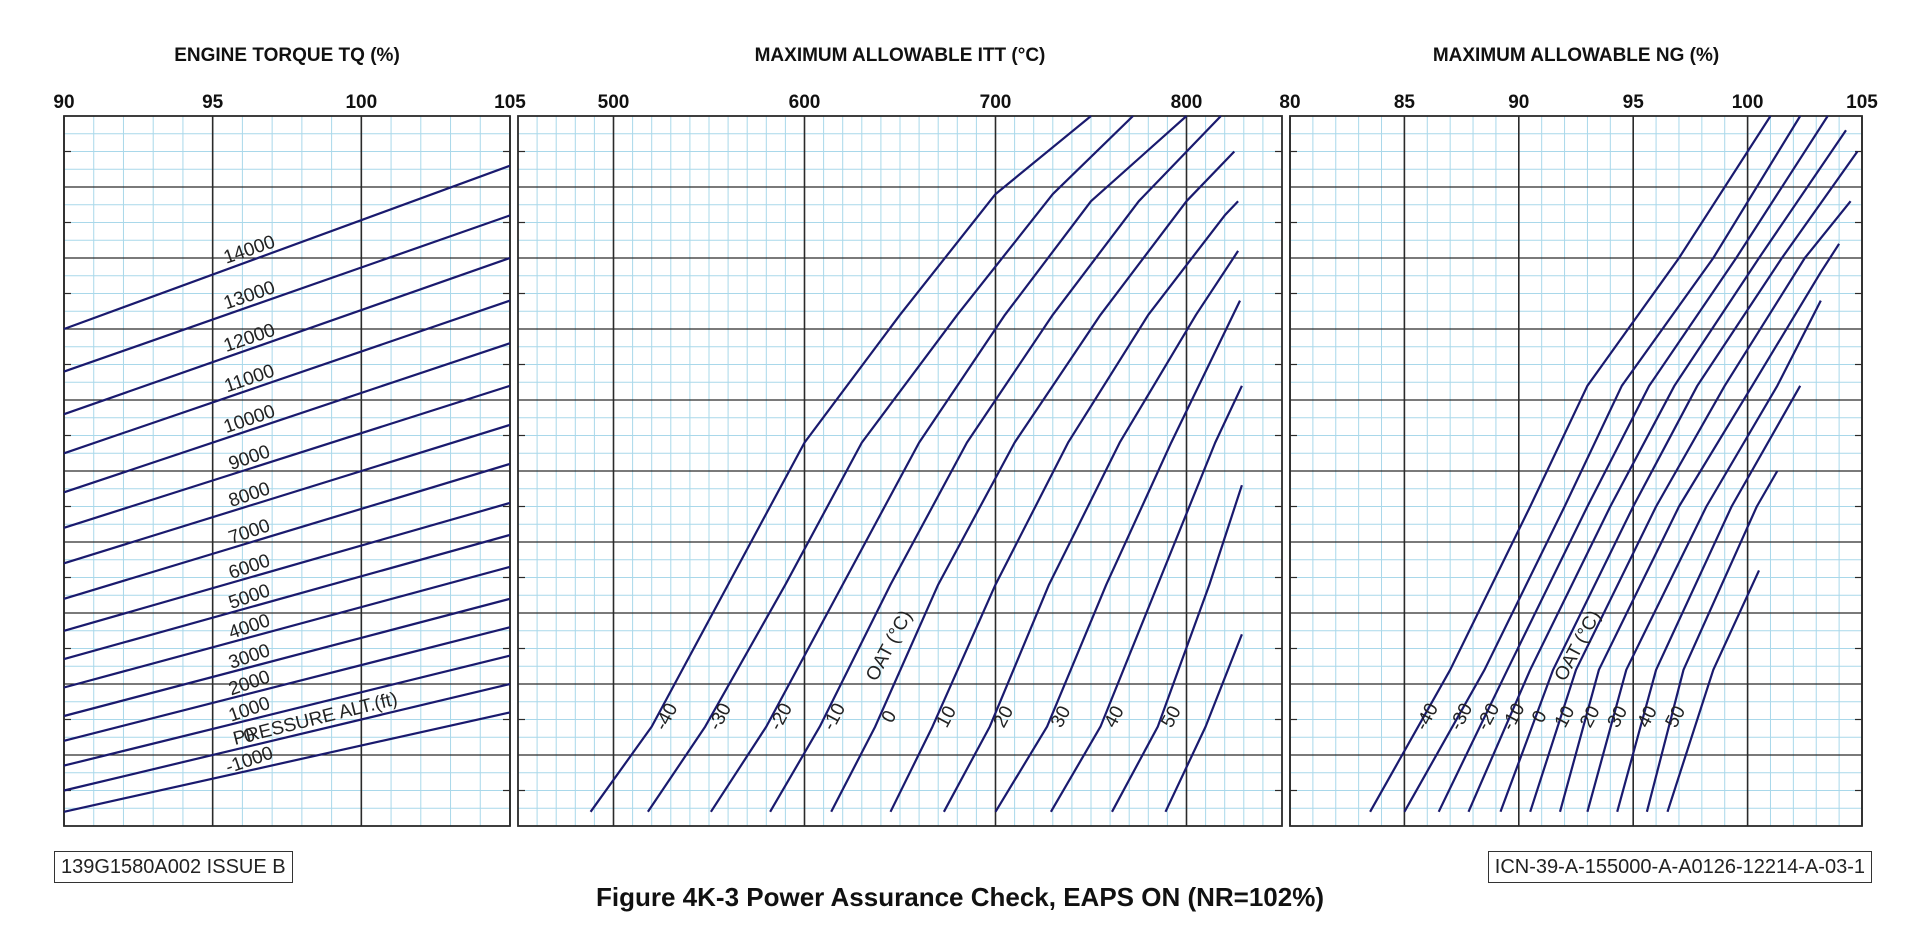  Describe the element at coordinates (1540, 716) in the screenshot. I see `series-label: 0` at that location.